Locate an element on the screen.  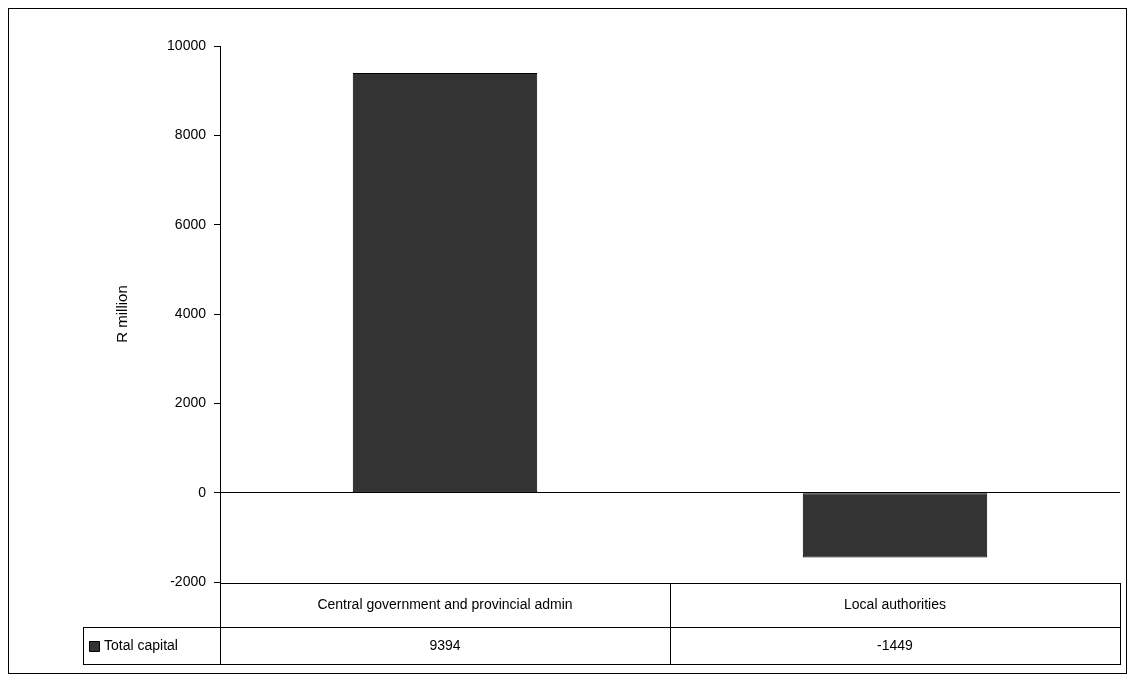
x-tick-label: Central government and provincial admin is located at coordinates (445, 603).